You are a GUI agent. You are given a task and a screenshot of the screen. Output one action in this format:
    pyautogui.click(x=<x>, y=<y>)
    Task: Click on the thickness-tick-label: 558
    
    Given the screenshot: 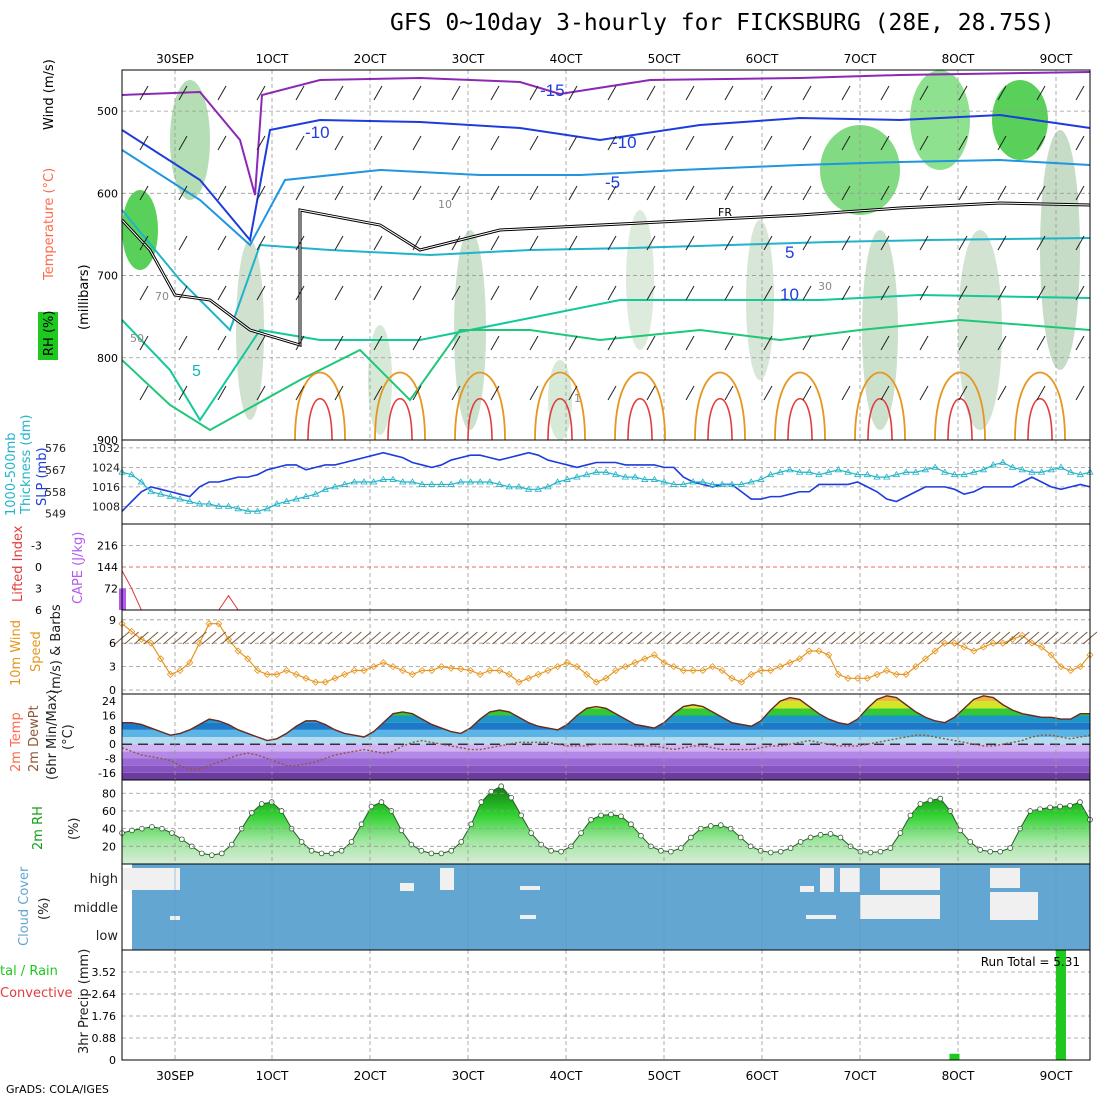 What is the action you would take?
    pyautogui.click(x=55, y=492)
    